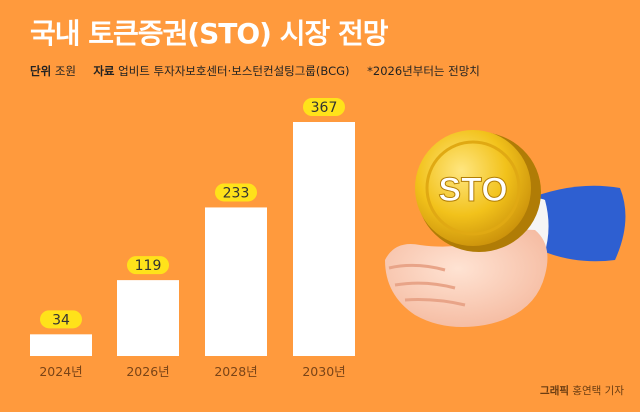  What do you see at coordinates (209, 33) in the screenshot?
I see `page-title: 국내 토큰증권(STO) 시장 전망` at bounding box center [209, 33].